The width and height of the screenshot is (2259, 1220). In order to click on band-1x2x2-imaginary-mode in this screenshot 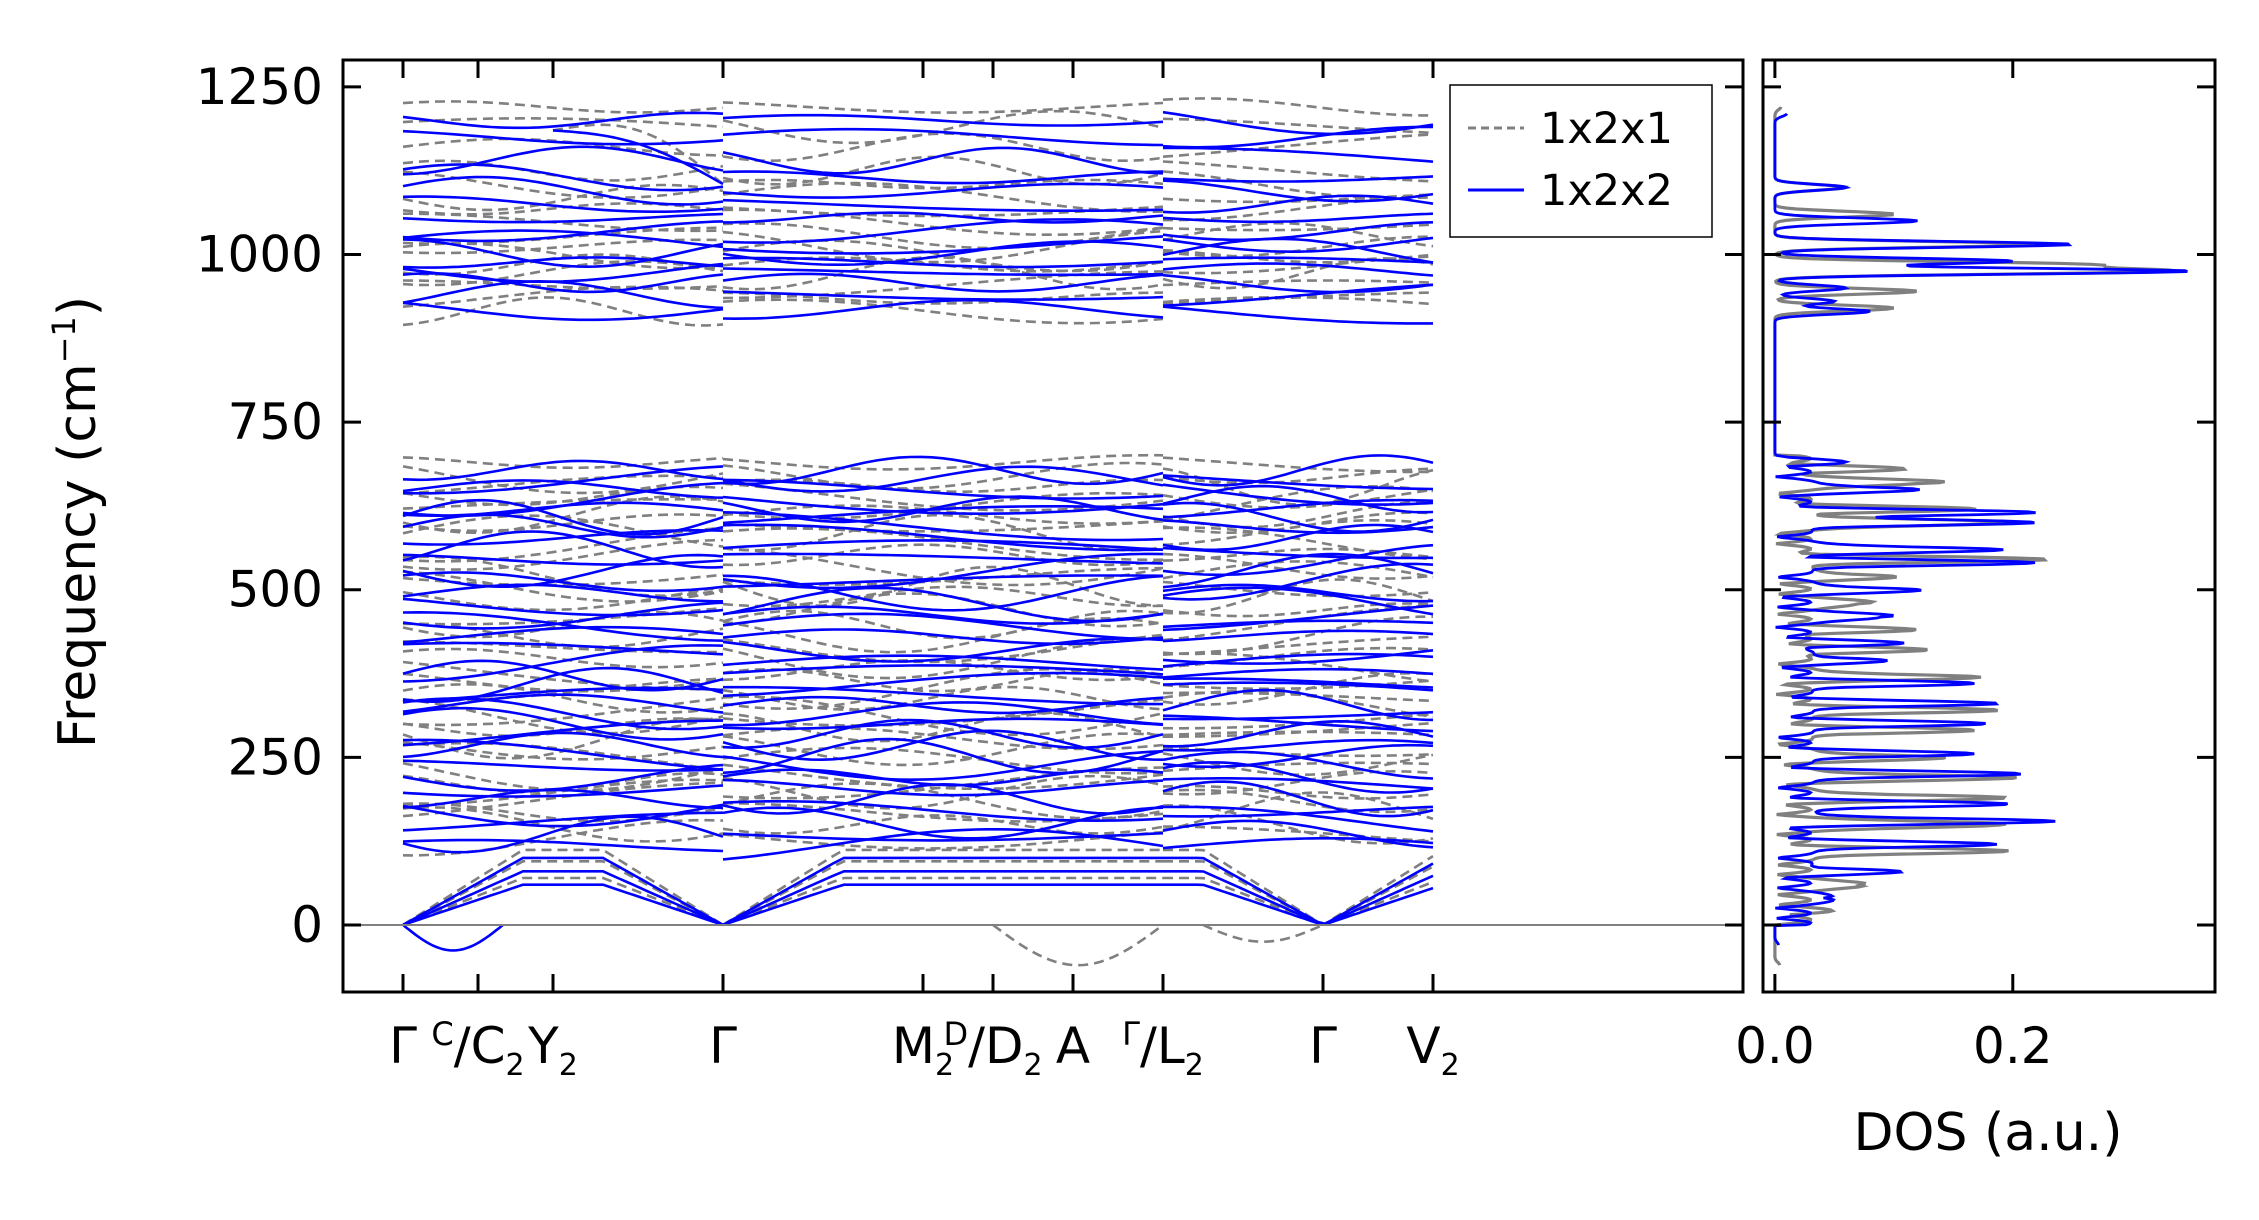, I will do `click(453, 937)`.